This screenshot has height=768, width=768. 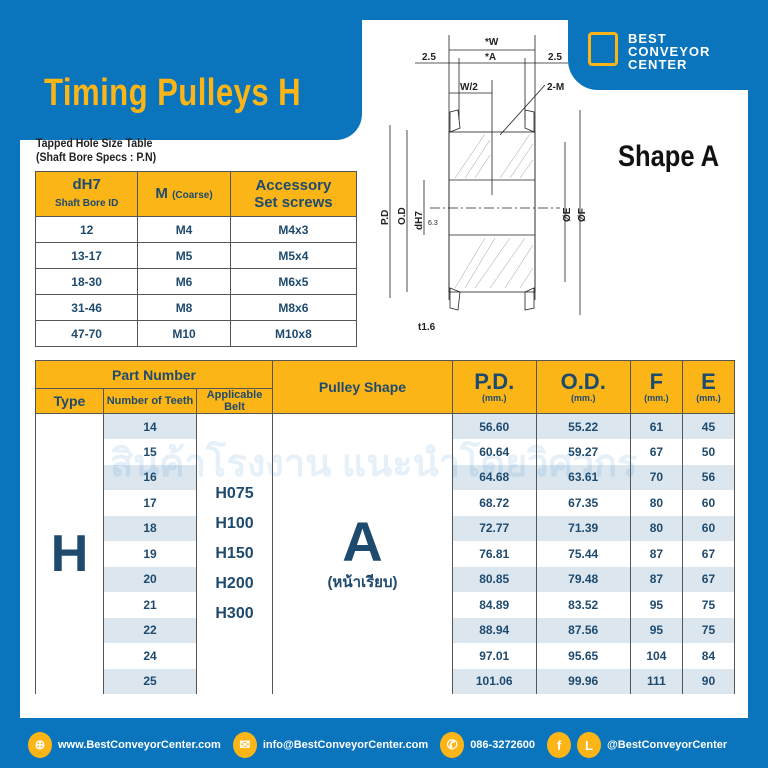 What do you see at coordinates (494, 554) in the screenshot?
I see `pd-cell: 76.81` at bounding box center [494, 554].